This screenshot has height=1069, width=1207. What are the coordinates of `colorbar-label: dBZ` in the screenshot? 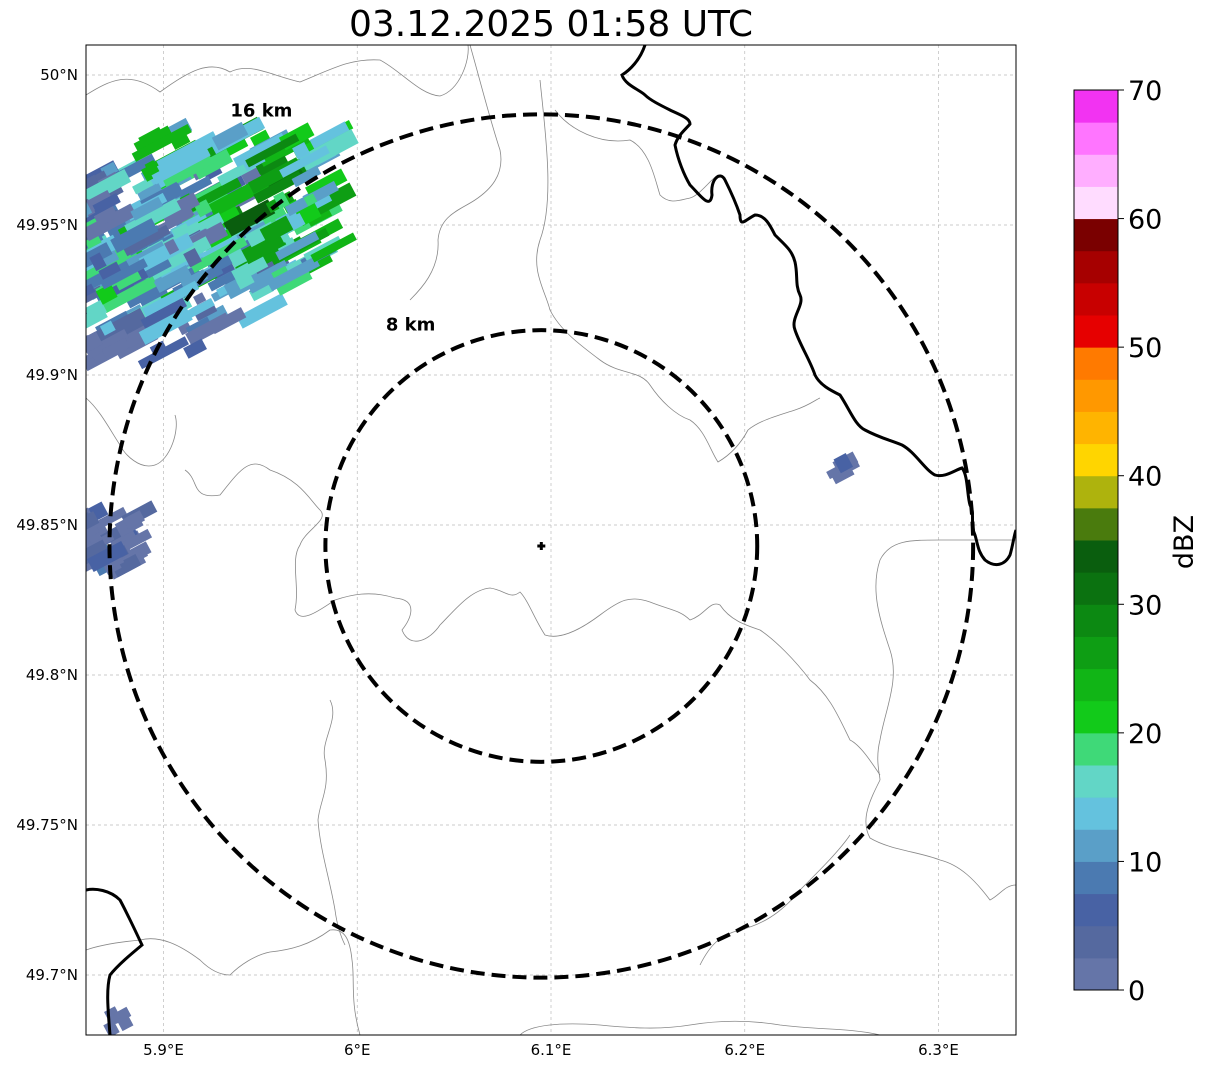 It's located at (1184, 542).